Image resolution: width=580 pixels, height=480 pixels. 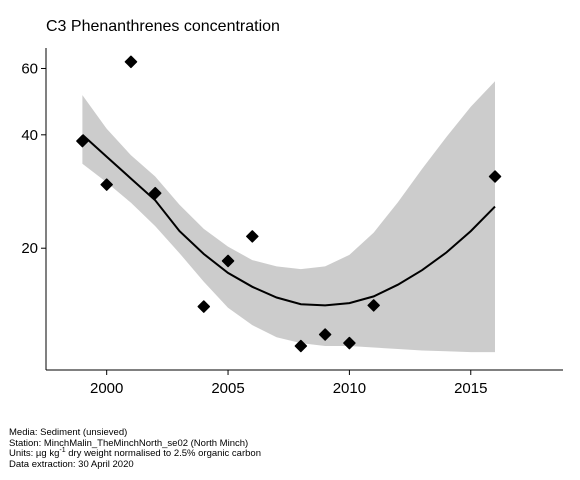 I want to click on data-point-2009, so click(x=325, y=334).